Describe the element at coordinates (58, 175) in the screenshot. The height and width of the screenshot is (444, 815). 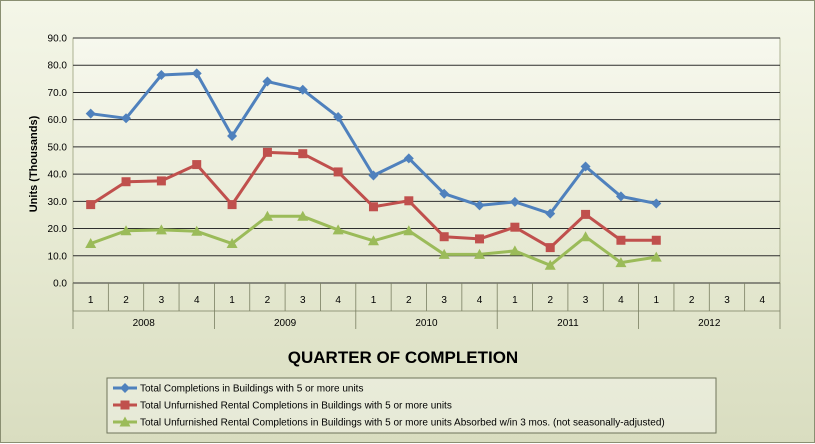
I see `y-tick-label: 40.0` at that location.